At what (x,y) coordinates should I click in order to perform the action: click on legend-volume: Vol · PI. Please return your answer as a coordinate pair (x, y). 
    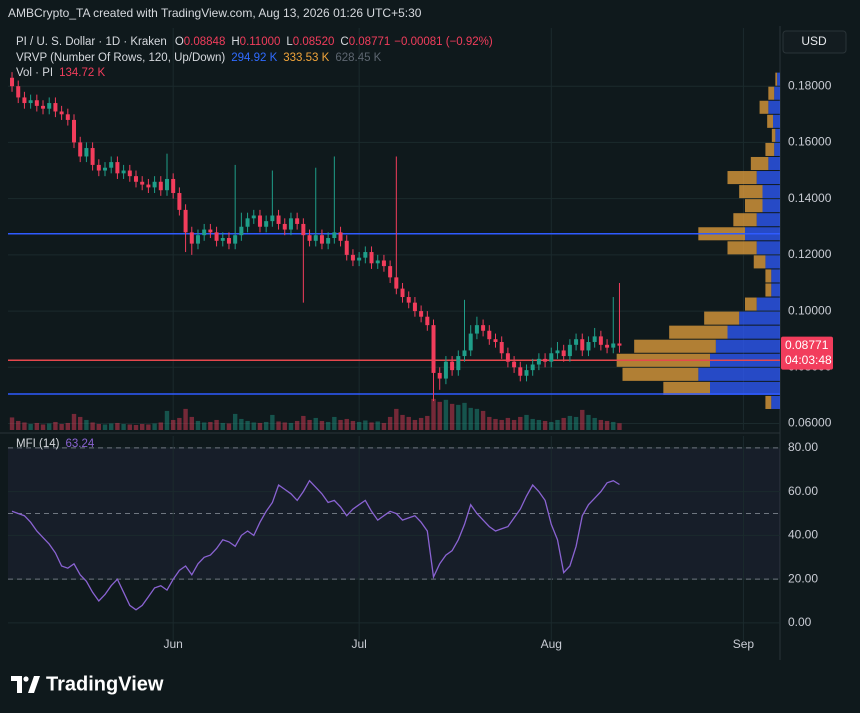
    Looking at the image, I should click on (34, 73).